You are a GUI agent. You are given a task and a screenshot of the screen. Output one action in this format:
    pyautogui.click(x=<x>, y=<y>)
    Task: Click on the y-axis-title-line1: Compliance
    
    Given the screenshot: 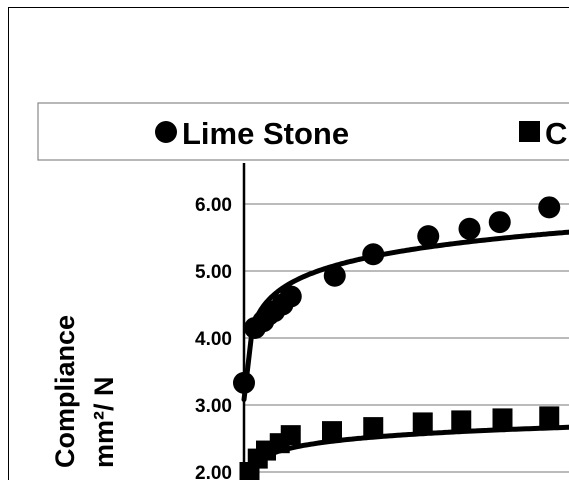 What is the action you would take?
    pyautogui.click(x=65, y=391)
    